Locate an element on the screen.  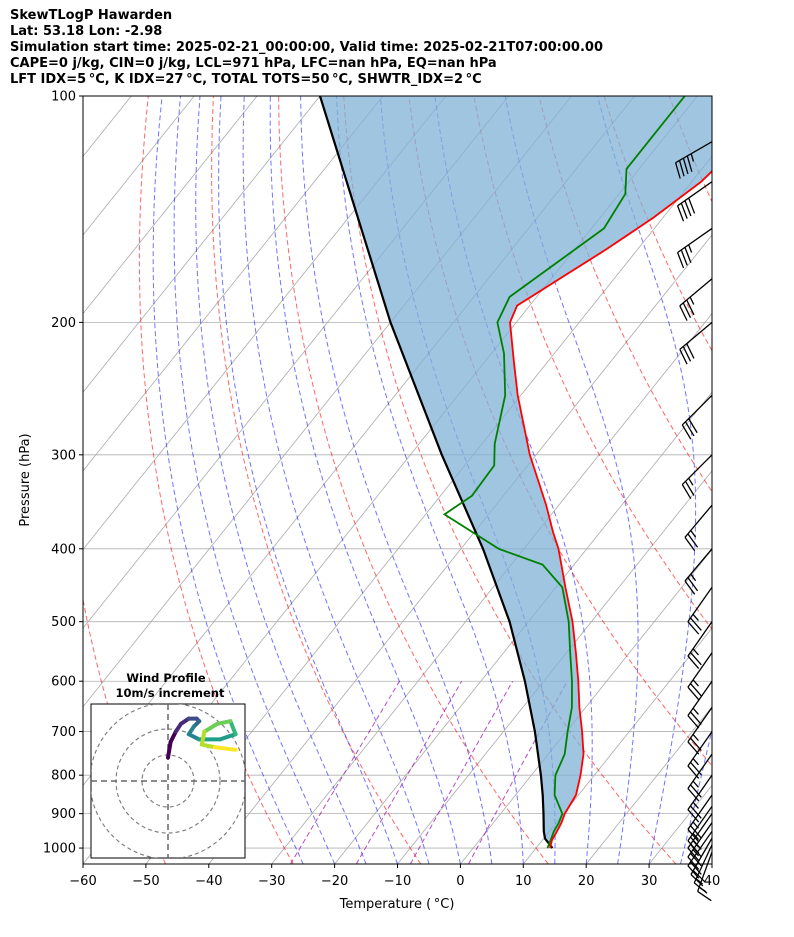
x-tick-label: −20 is located at coordinates (334, 881).